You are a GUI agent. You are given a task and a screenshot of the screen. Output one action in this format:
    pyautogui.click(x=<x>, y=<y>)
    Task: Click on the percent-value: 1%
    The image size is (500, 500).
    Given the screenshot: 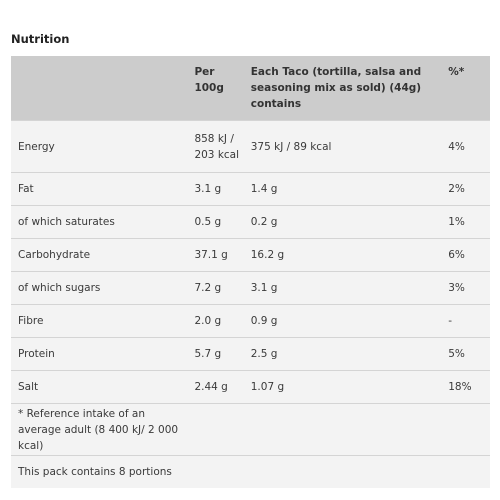 What is the action you would take?
    pyautogui.click(x=467, y=222)
    